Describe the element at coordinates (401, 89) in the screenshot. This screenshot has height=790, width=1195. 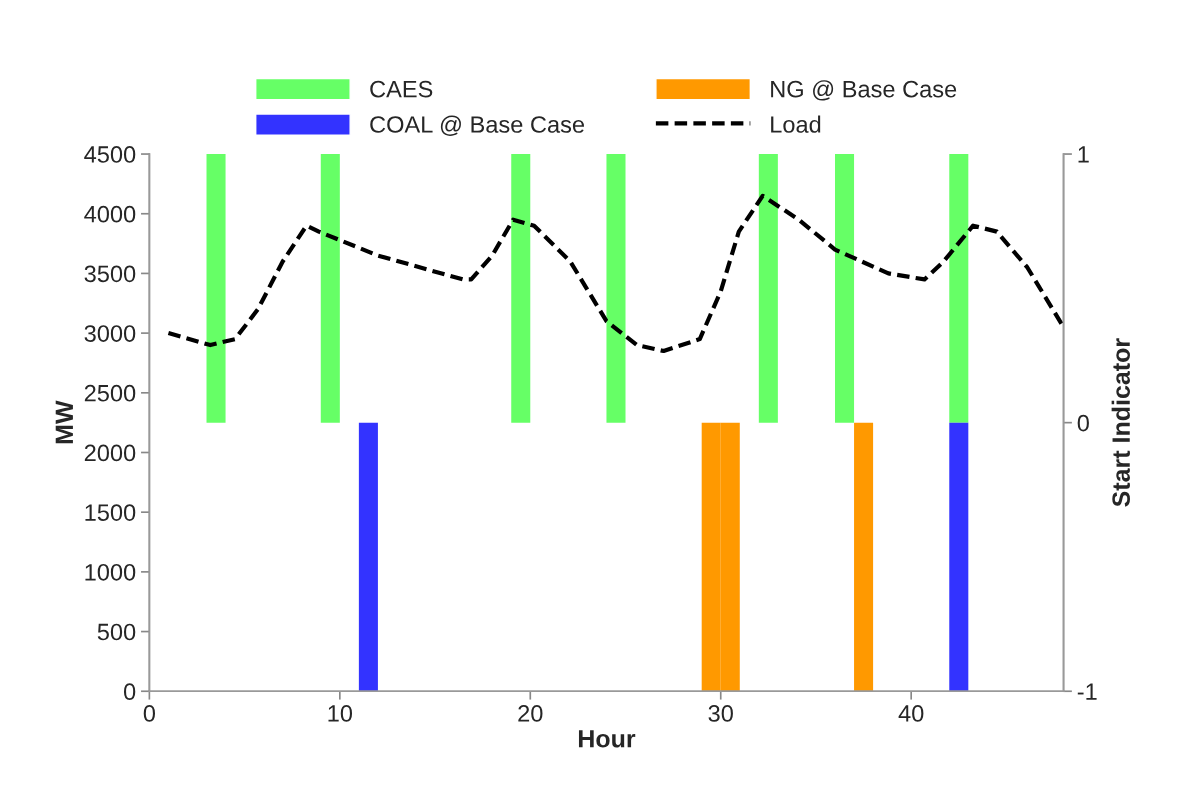
I see `legend-label: CAES` at that location.